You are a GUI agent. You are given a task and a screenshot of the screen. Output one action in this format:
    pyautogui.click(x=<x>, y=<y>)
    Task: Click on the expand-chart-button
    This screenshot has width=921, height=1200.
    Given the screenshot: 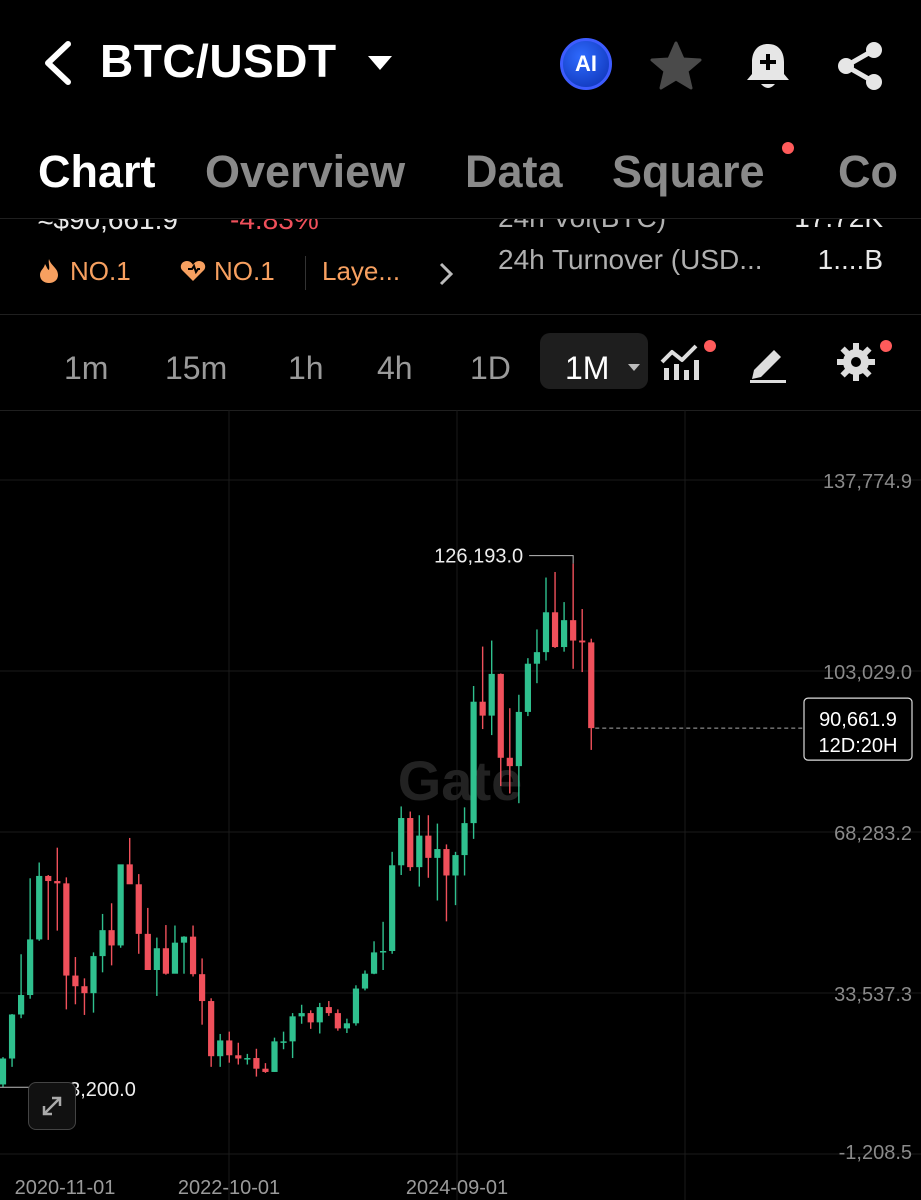 What is the action you would take?
    pyautogui.click(x=52, y=1106)
    